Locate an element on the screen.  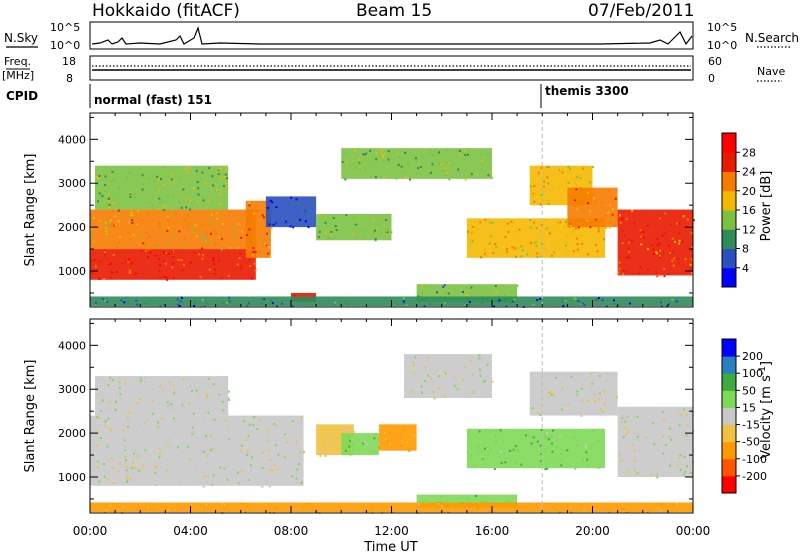
nave-label: Nave is located at coordinates (771, 71).